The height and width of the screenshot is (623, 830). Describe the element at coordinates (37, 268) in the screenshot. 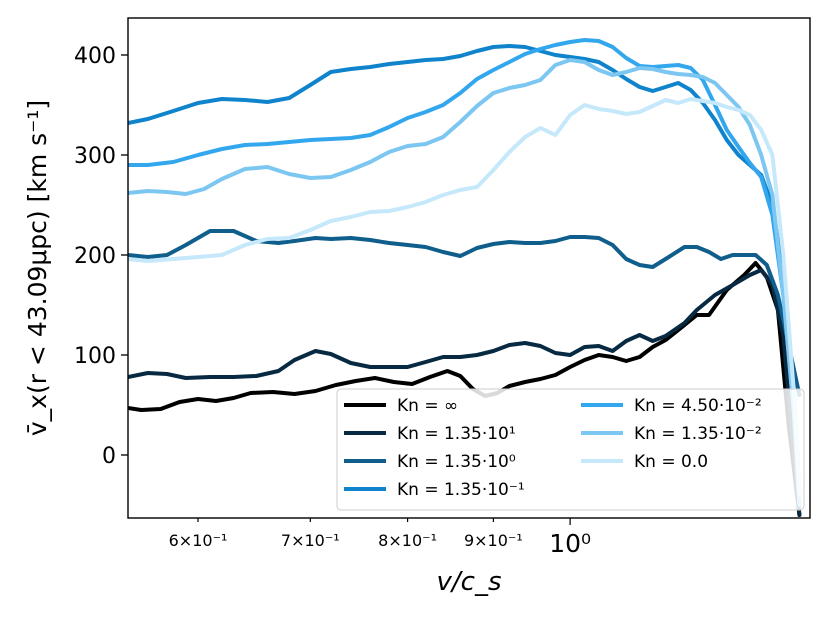

I see `y-axis-title: v̄_x(r < 43.09μpc) [km s⁻¹]` at that location.